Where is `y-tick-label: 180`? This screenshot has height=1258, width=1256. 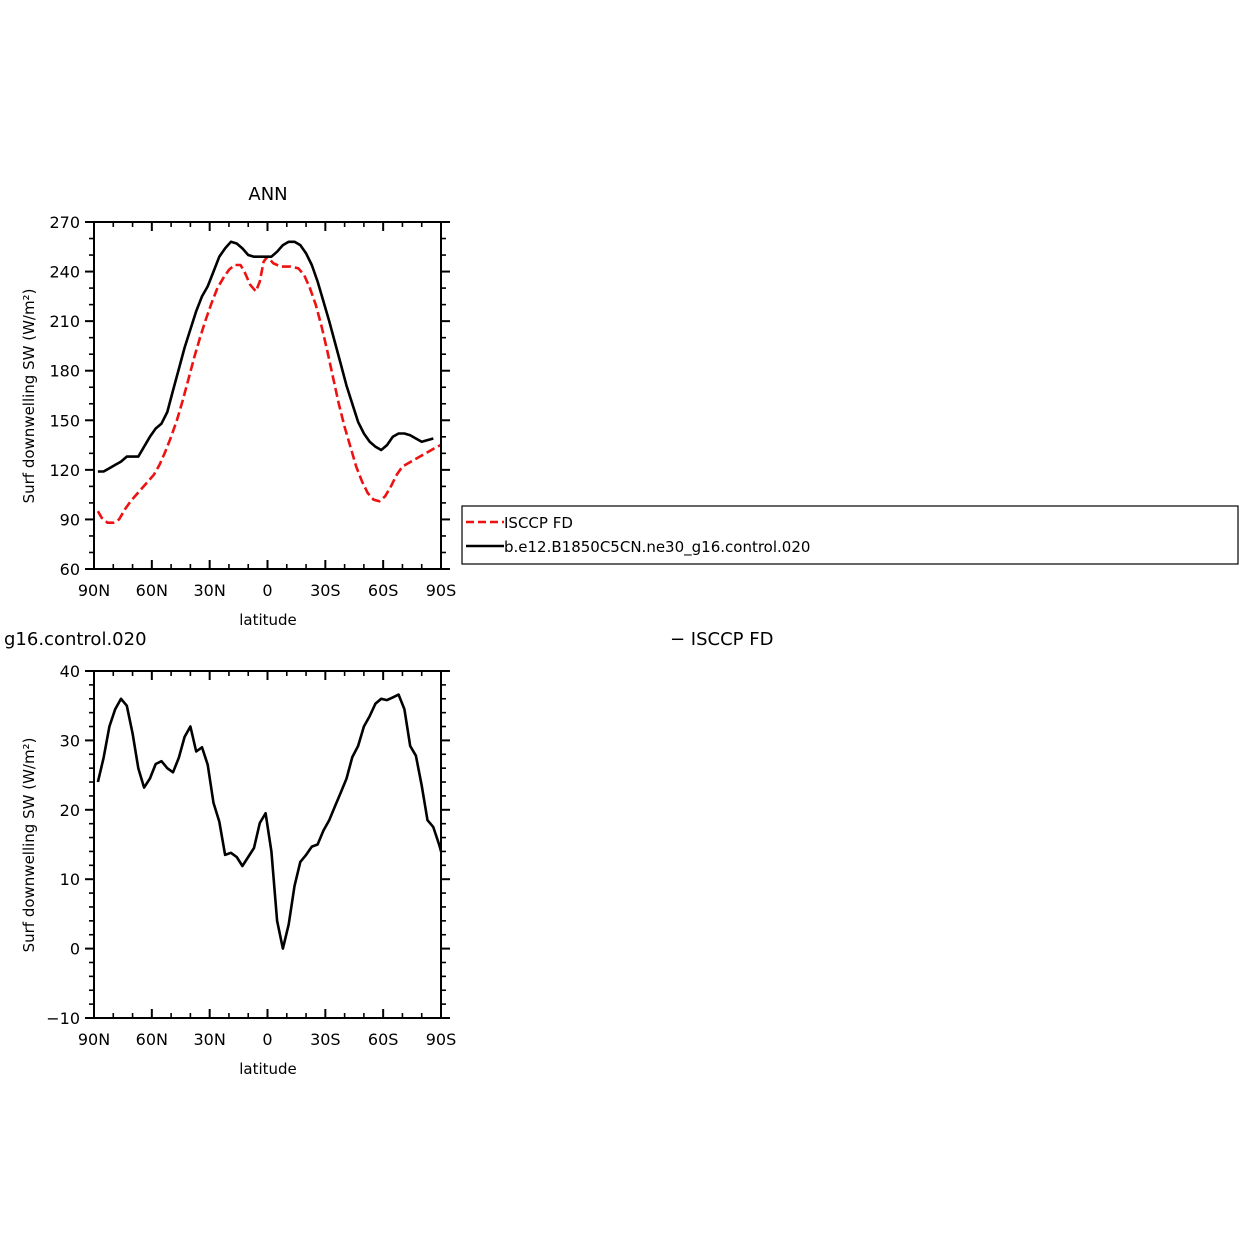
y-tick-label: 180 is located at coordinates (64, 371).